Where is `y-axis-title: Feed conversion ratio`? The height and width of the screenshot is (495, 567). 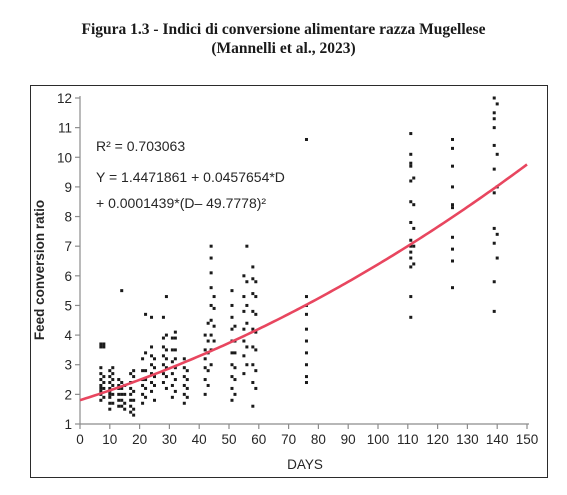 y-axis-title: Feed conversion ratio is located at coordinates (39, 270).